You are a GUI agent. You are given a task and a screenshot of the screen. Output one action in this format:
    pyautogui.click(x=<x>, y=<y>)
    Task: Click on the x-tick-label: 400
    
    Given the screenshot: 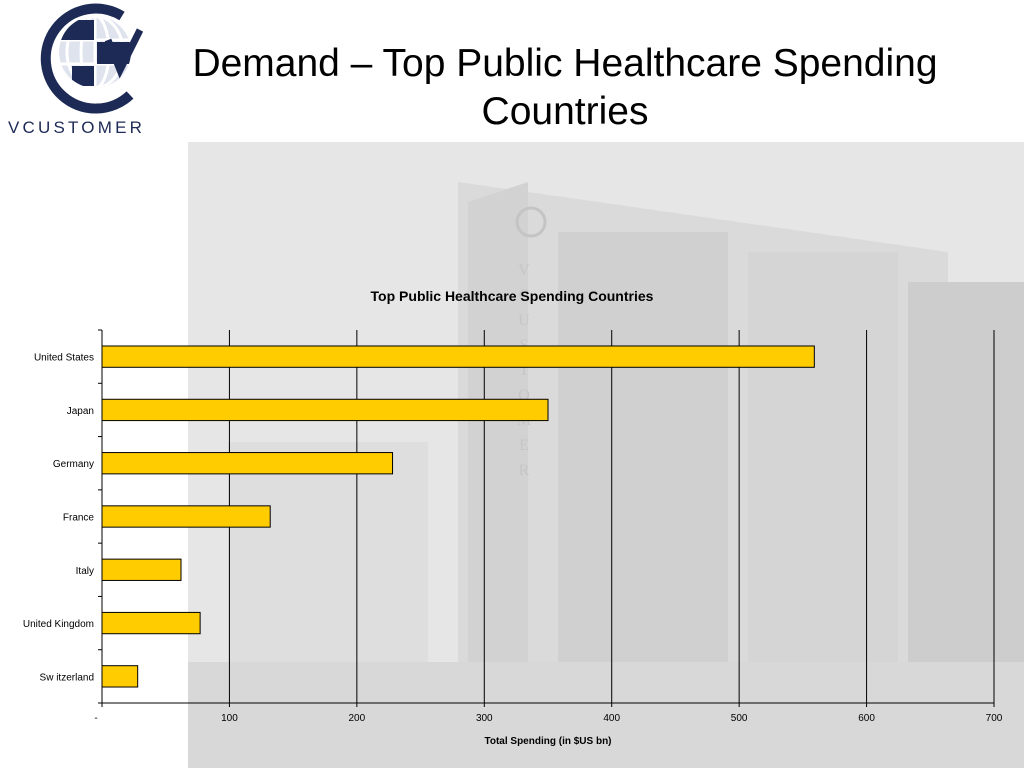 What is the action you would take?
    pyautogui.click(x=611, y=718)
    